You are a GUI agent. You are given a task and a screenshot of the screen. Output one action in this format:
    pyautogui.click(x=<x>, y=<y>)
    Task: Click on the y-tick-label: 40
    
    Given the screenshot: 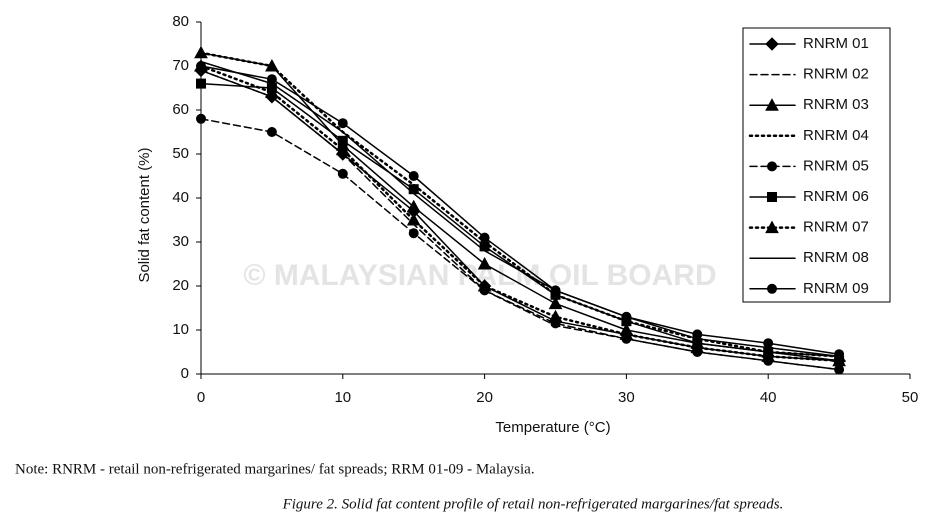 What is the action you would take?
    pyautogui.click(x=180, y=197)
    